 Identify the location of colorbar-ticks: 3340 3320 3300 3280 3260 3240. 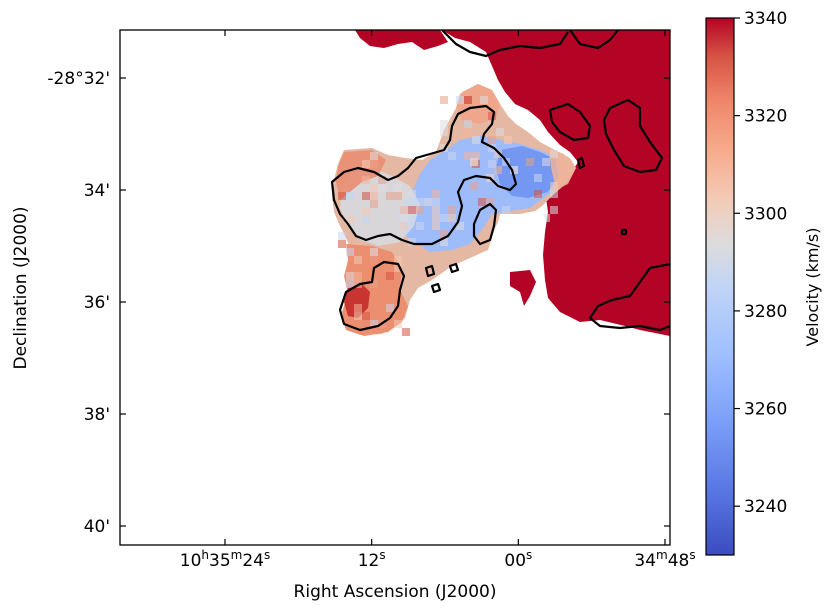
(760, 263).